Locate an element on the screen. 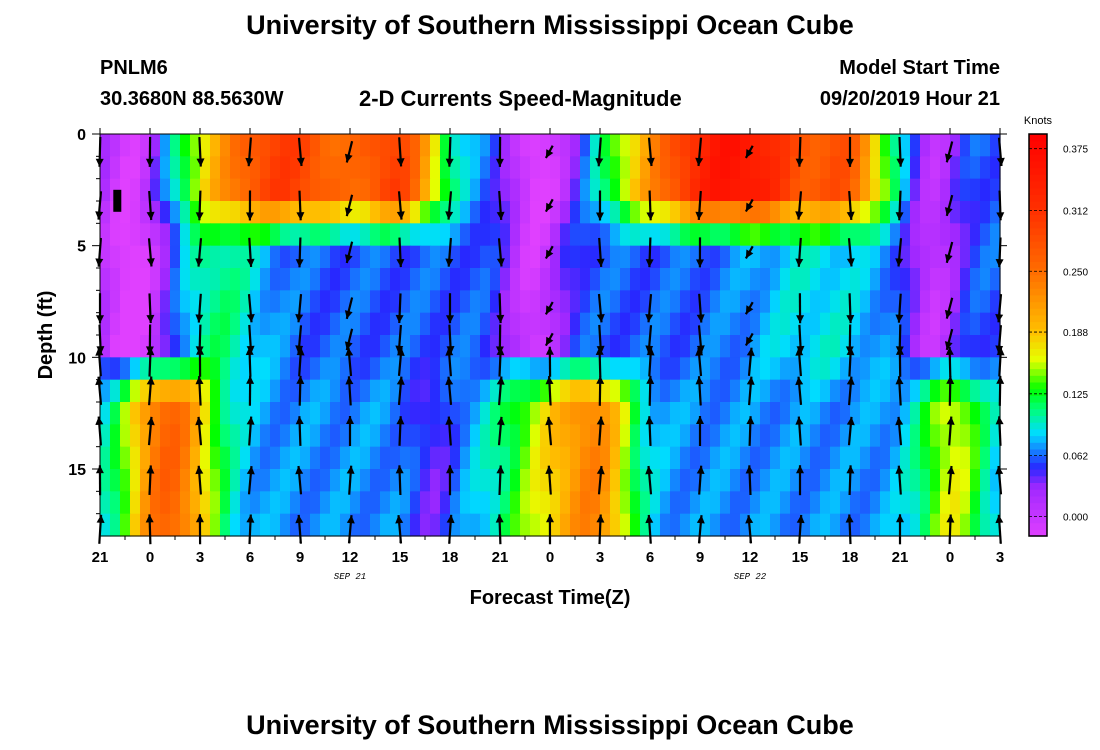  x-tick-label: 15 is located at coordinates (400, 557).